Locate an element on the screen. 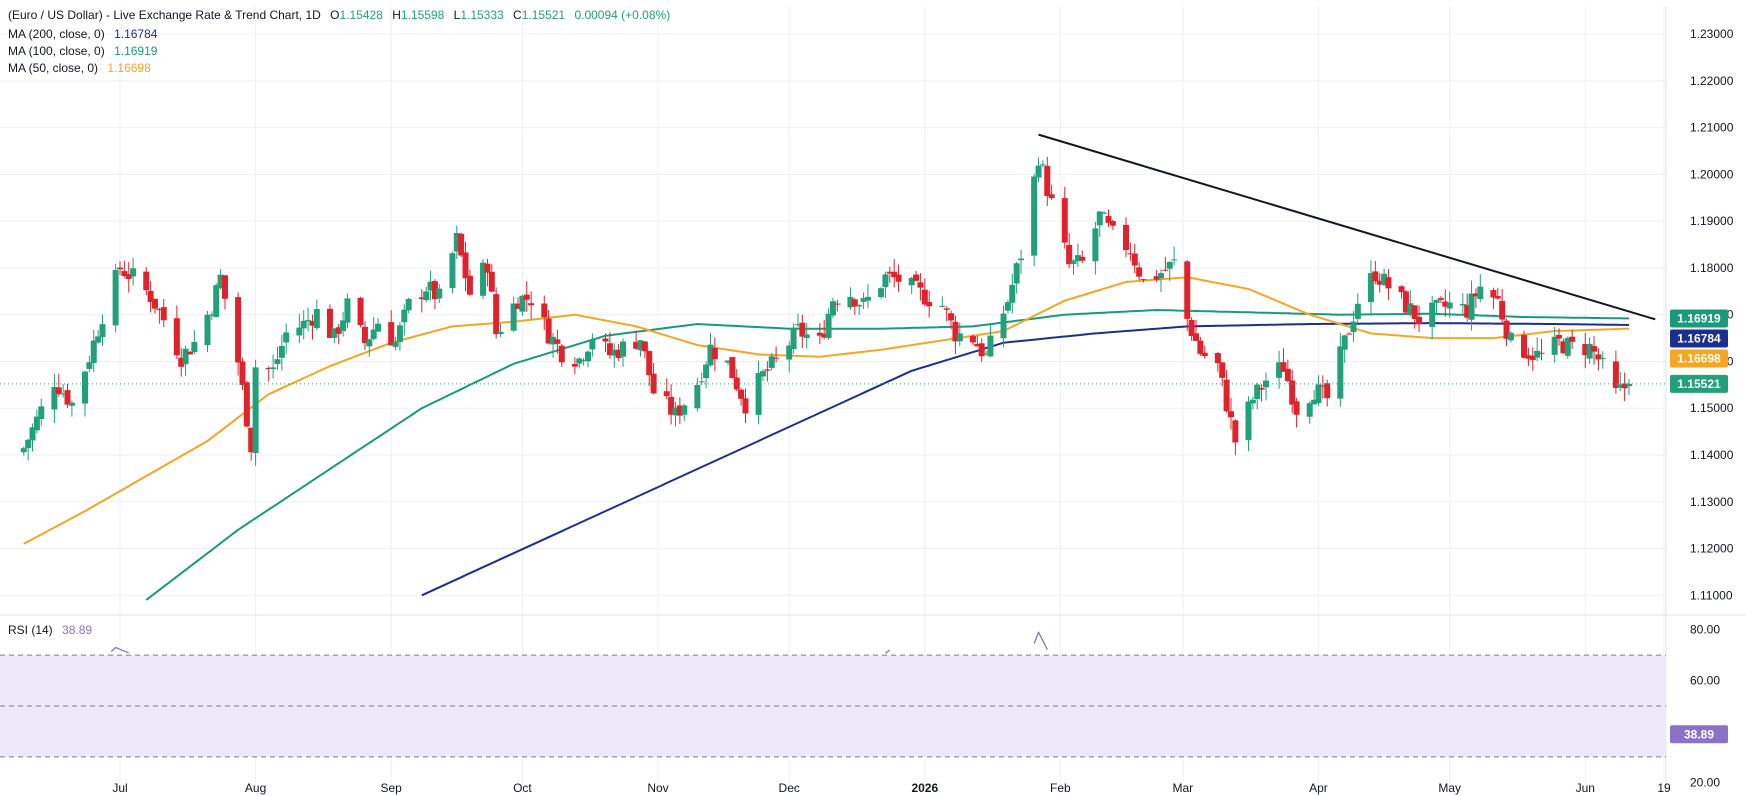 The width and height of the screenshot is (1746, 796). price-tick-label: 1.13000 is located at coordinates (1712, 502).